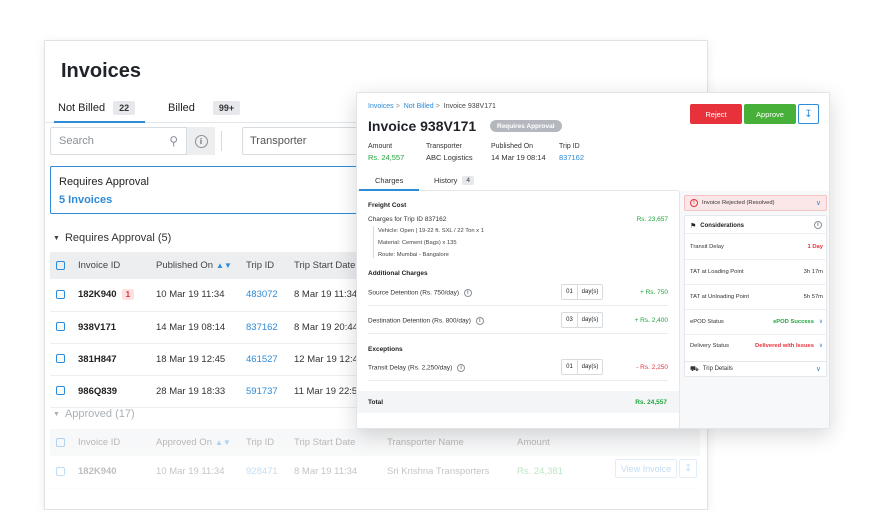 Image resolution: width=874 pixels, height=510 pixels. Describe the element at coordinates (653, 292) in the screenshot. I see `charge-amount: + Rs. 750` at that location.